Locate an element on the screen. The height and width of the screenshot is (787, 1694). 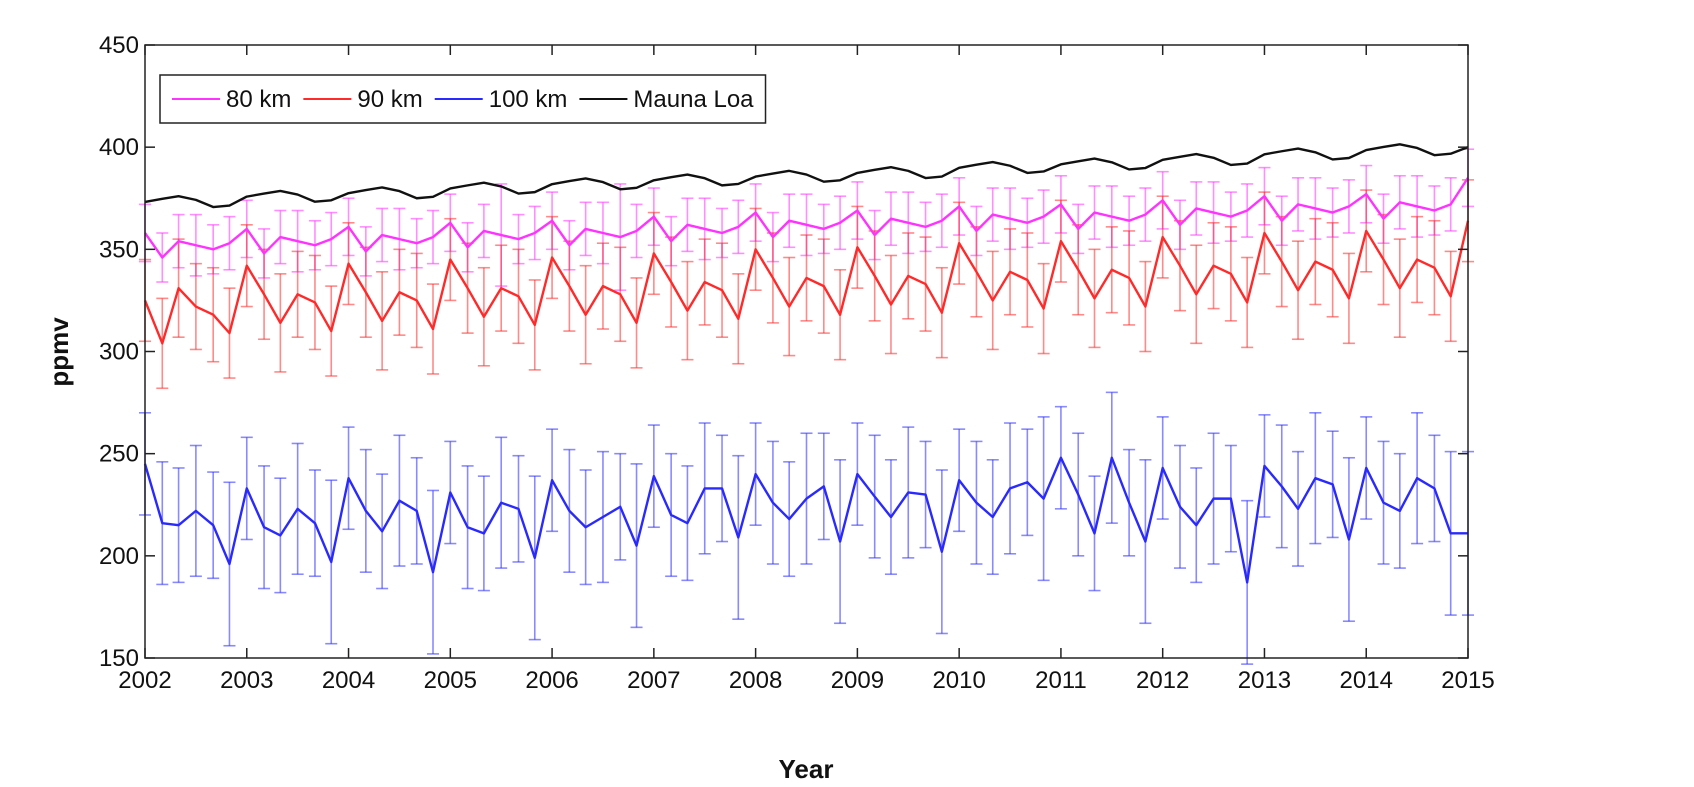
x-tick-label: 2007 is located at coordinates (653, 680).